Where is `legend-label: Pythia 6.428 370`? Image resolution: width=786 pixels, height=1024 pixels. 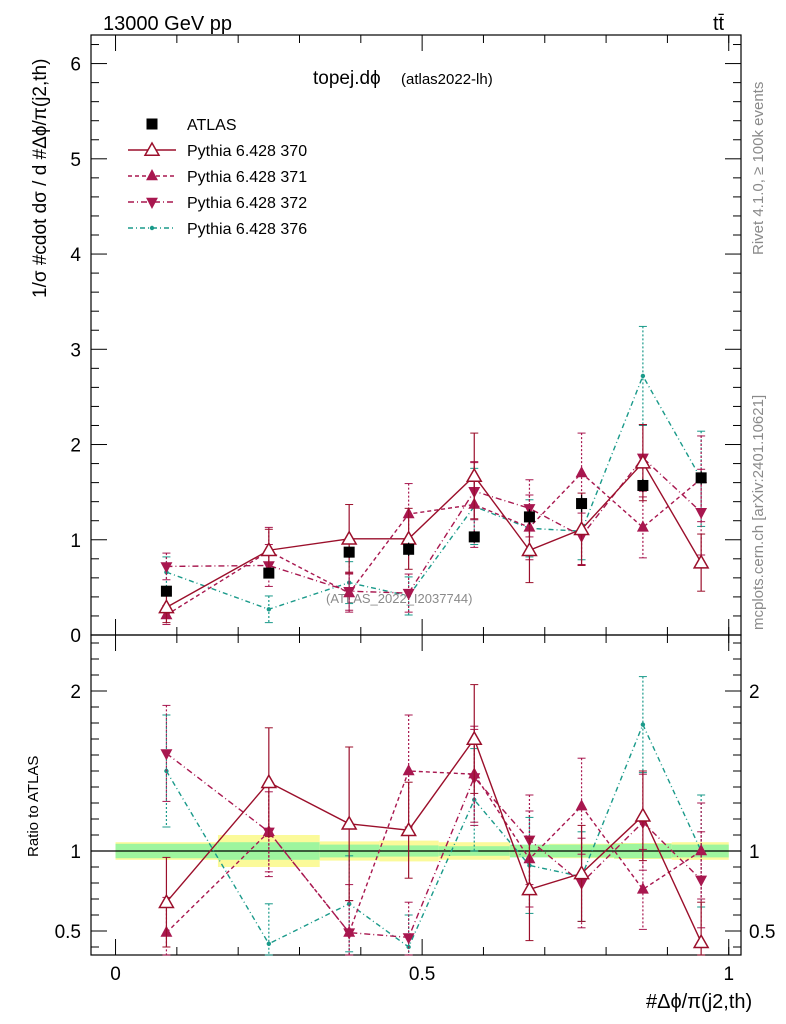 legend-label: Pythia 6.428 370 is located at coordinates (247, 151).